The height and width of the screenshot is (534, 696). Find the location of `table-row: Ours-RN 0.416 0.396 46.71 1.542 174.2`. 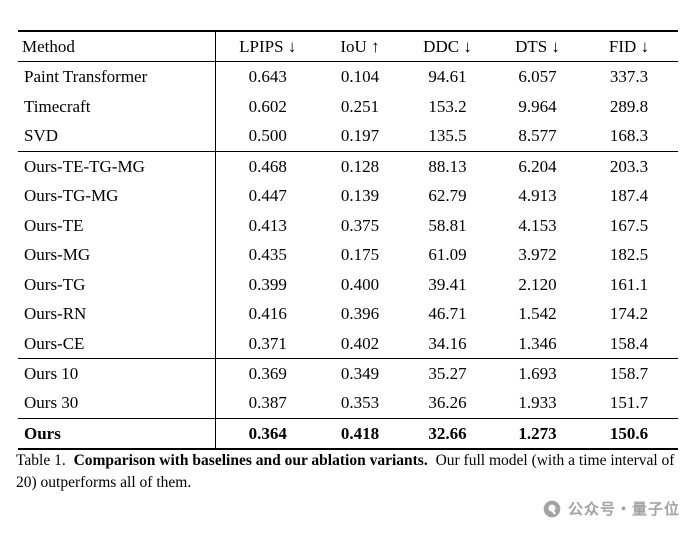

table-row: Ours-RN 0.416 0.396 46.71 1.542 174.2 is located at coordinates (348, 314).